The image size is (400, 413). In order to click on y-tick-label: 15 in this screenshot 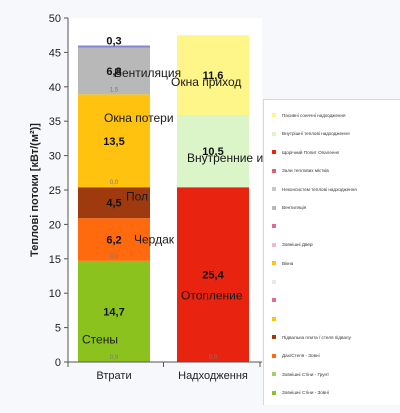, I will do `click(55, 260)`.